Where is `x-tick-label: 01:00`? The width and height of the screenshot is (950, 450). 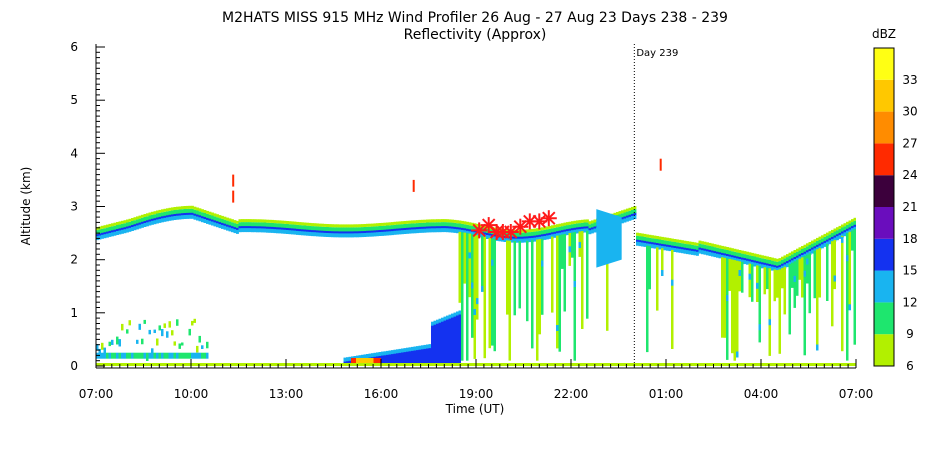 x-tick-label: 01:00 is located at coordinates (666, 394).